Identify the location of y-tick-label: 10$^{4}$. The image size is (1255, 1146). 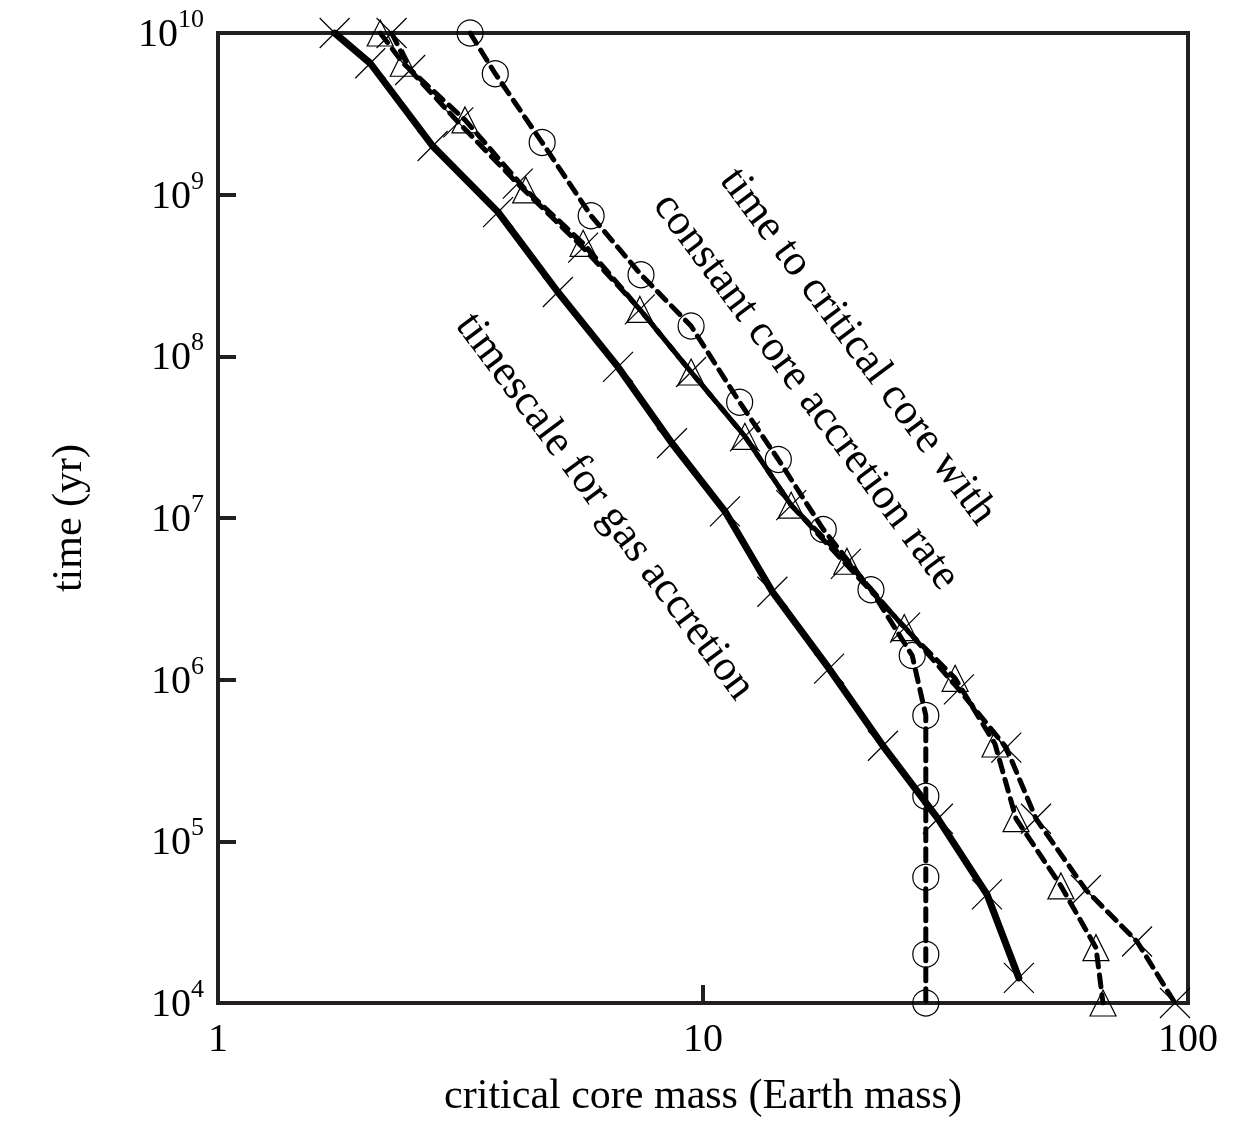
(177, 999).